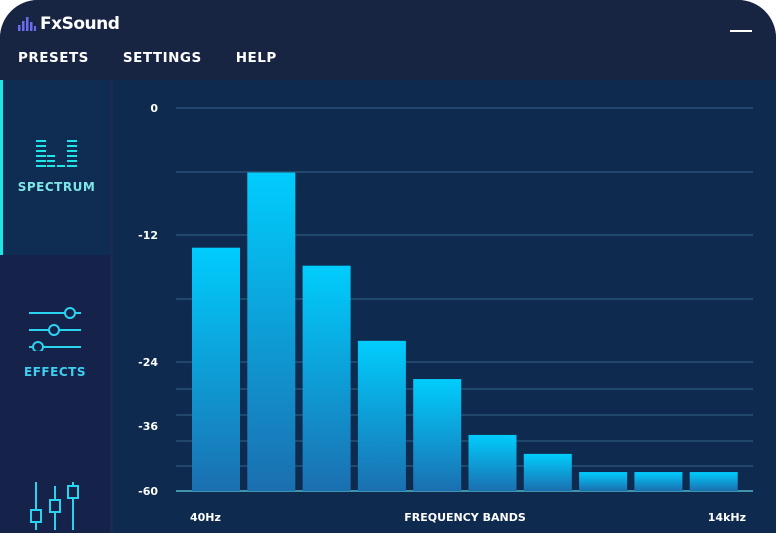  What do you see at coordinates (154, 108) in the screenshot?
I see `y-tick-label: 0` at bounding box center [154, 108].